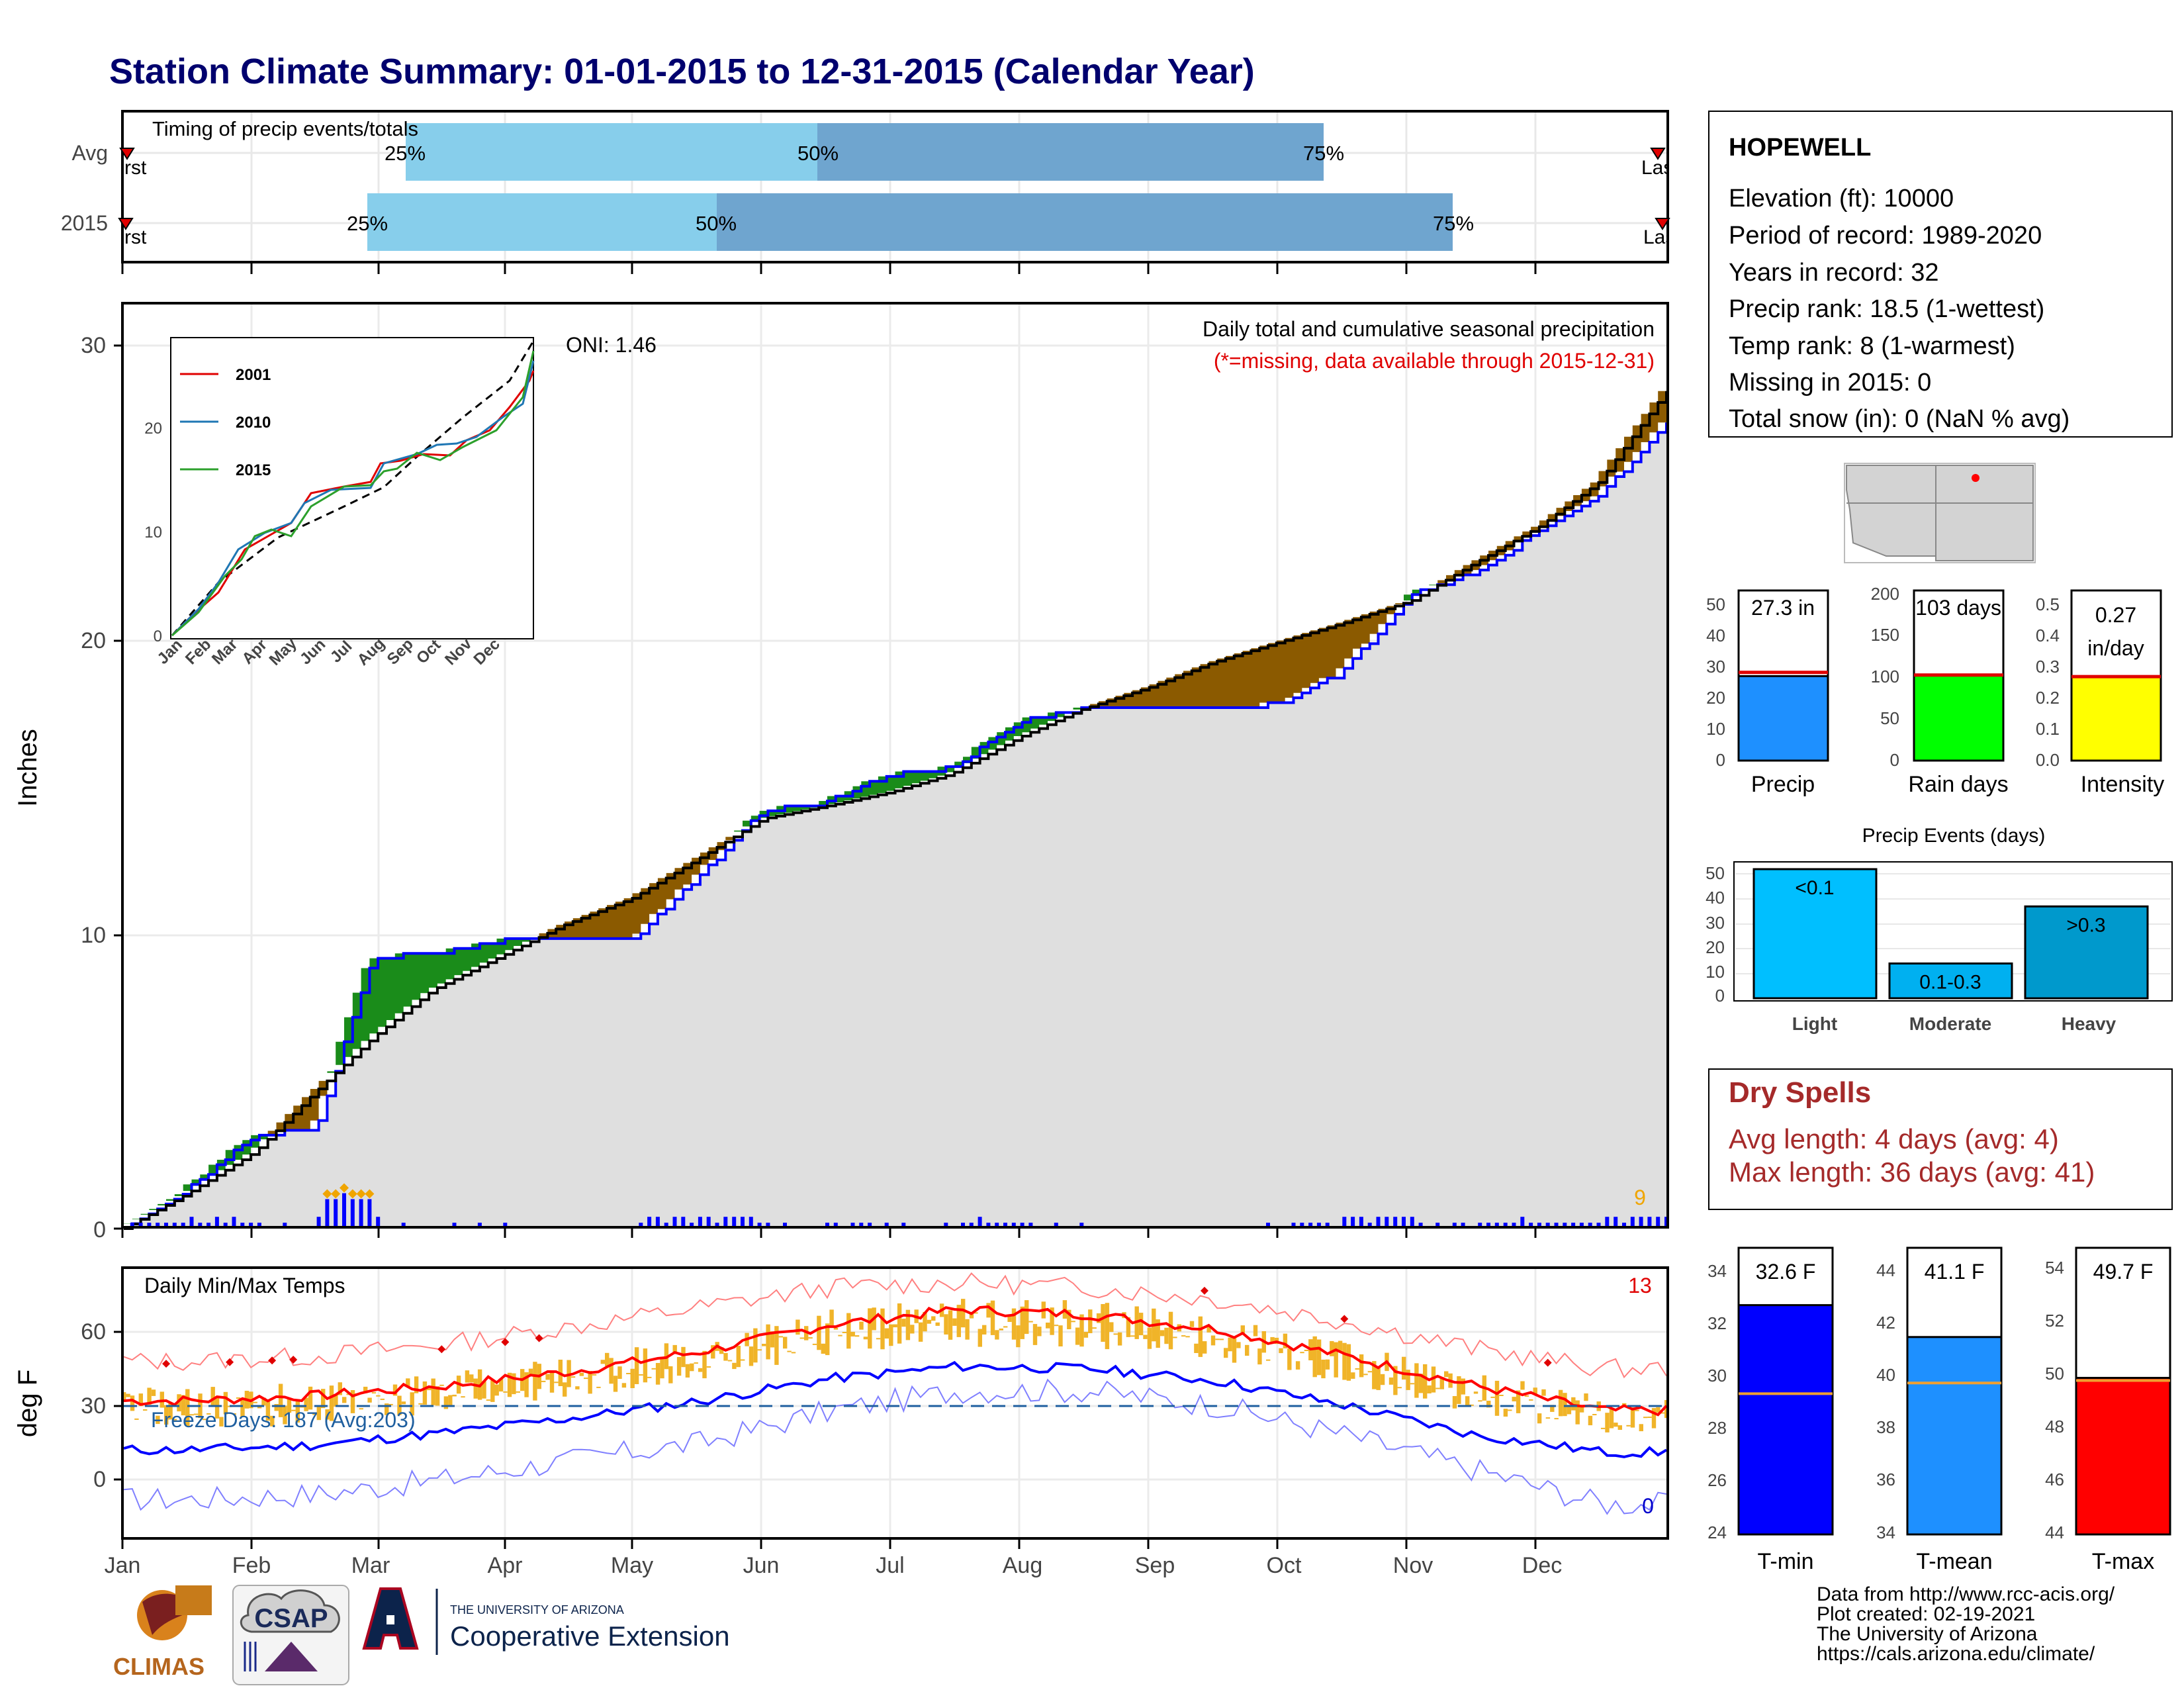 Image resolution: width=2184 pixels, height=1688 pixels. What do you see at coordinates (590, 1636) in the screenshot?
I see `ua-big-text: Cooperative Extension` at bounding box center [590, 1636].